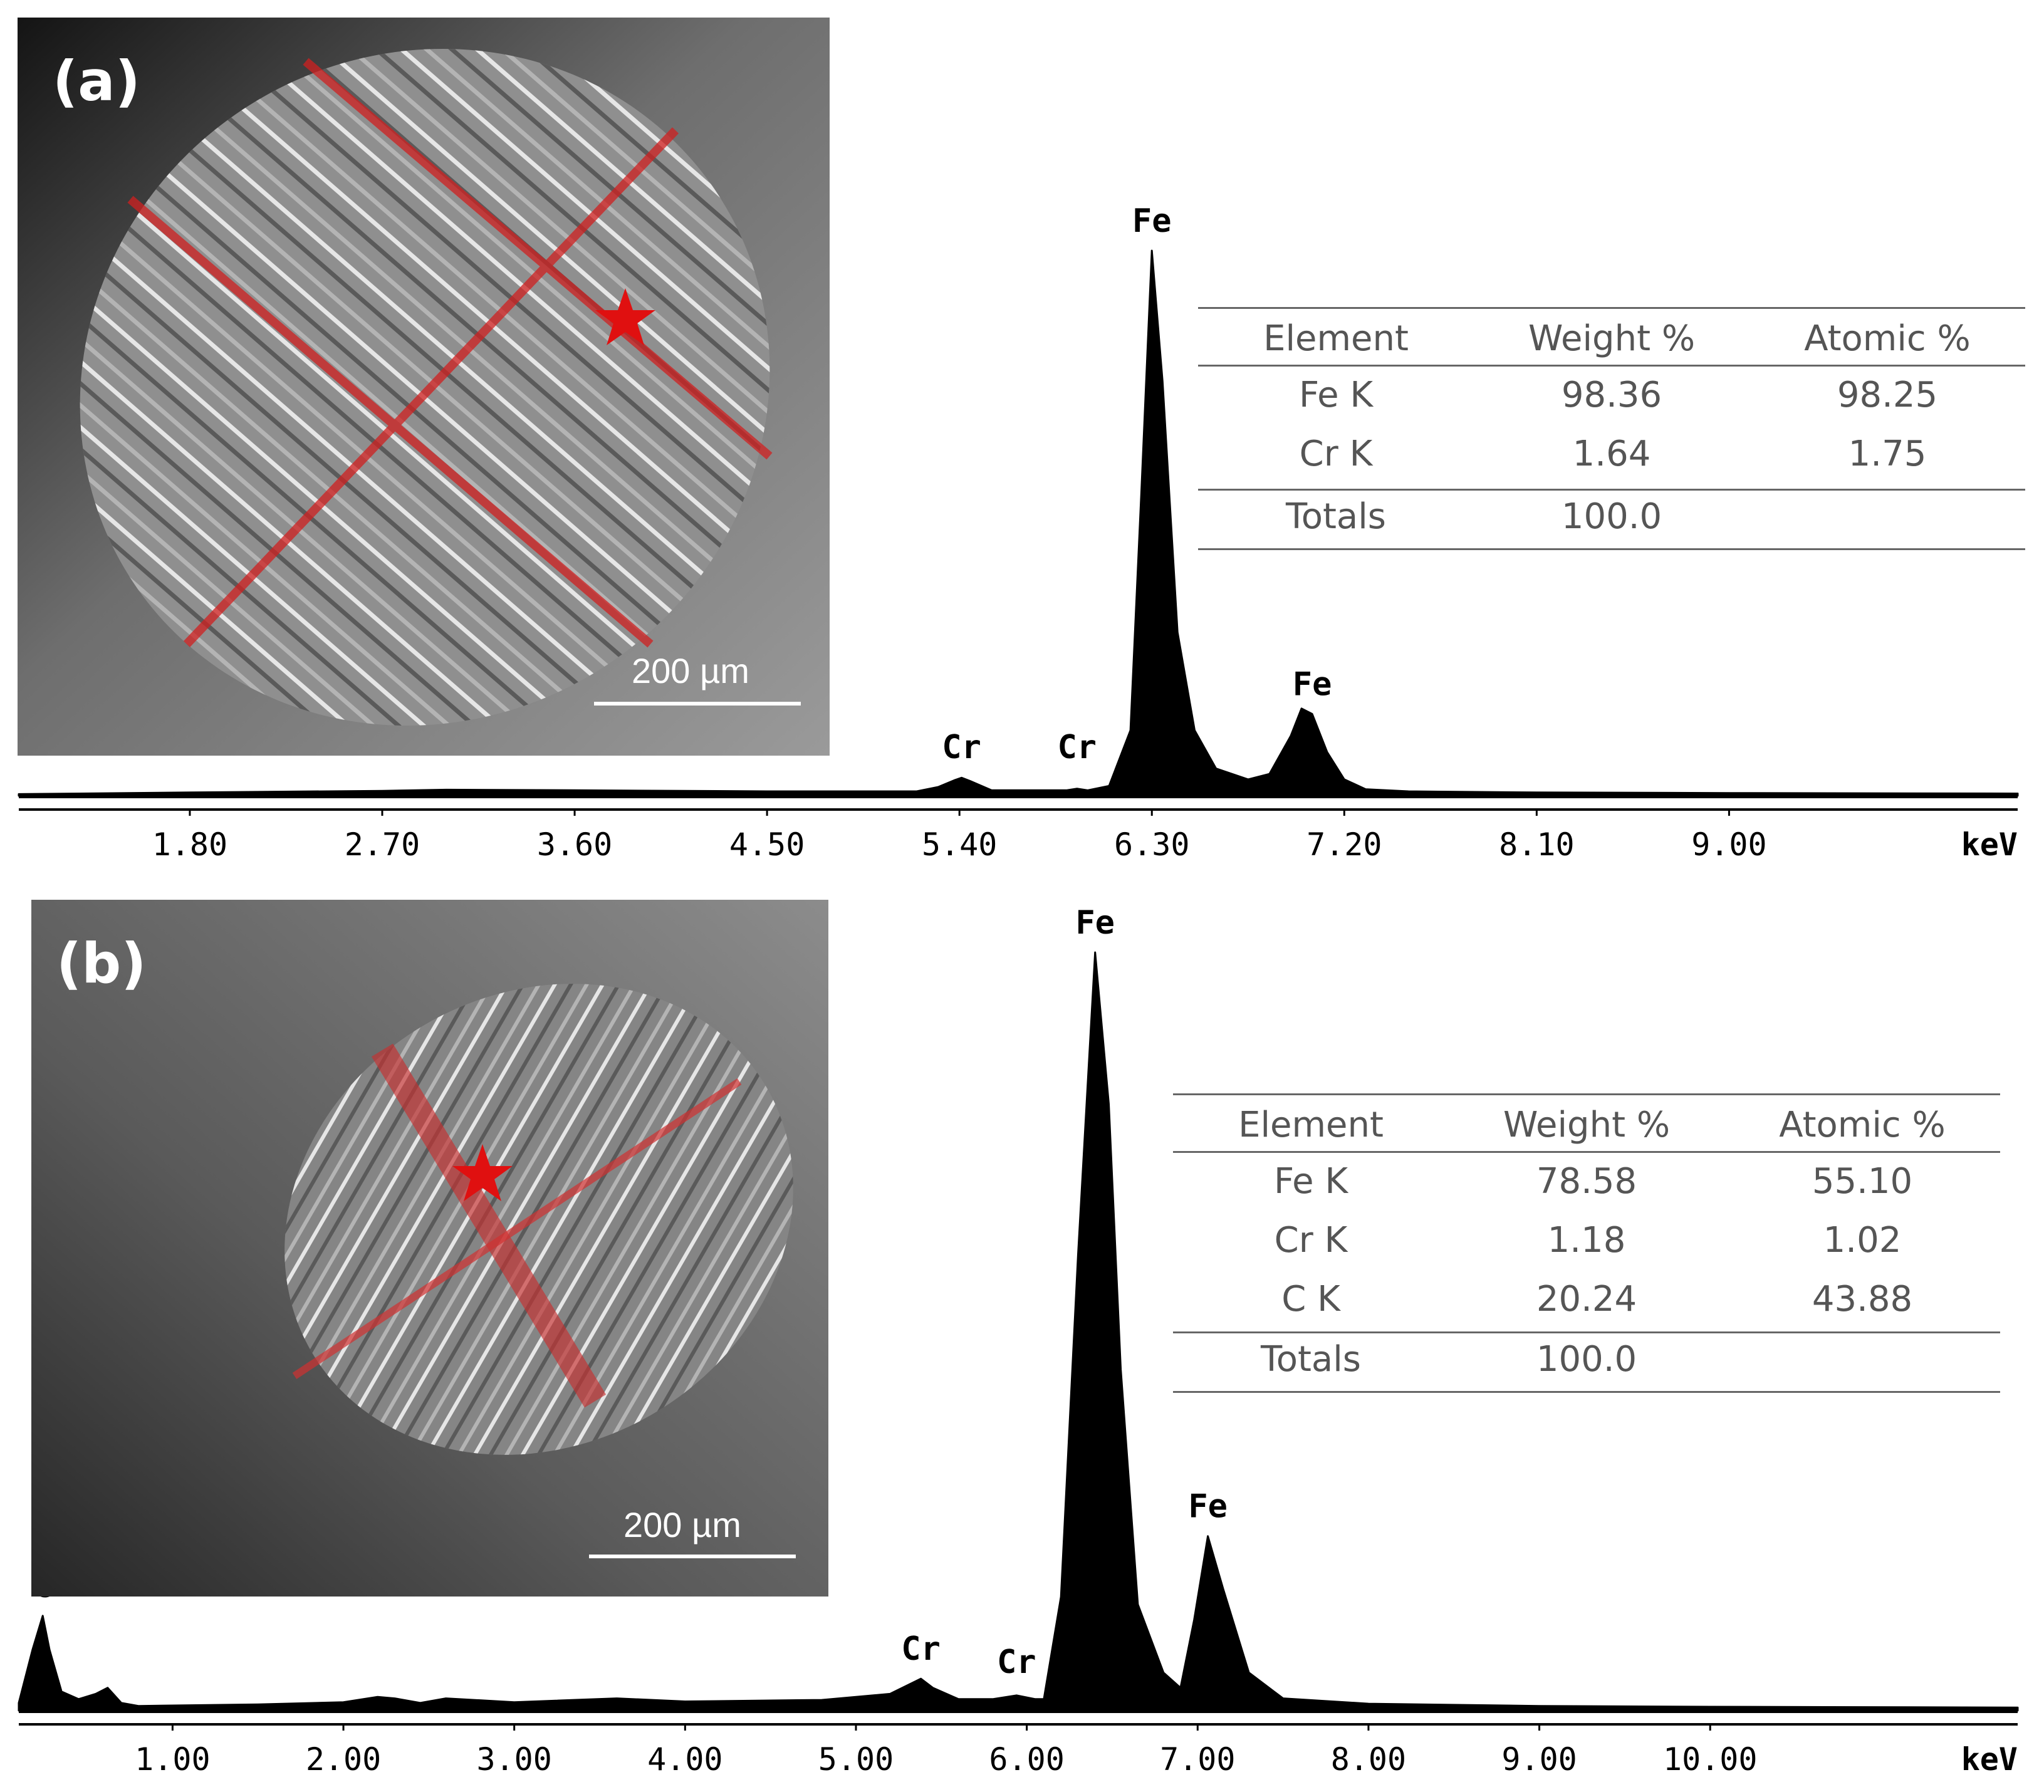 This screenshot has width=2044, height=1792. Describe the element at coordinates (1336, 339) in the screenshot. I see `table-header-element: Element` at that location.